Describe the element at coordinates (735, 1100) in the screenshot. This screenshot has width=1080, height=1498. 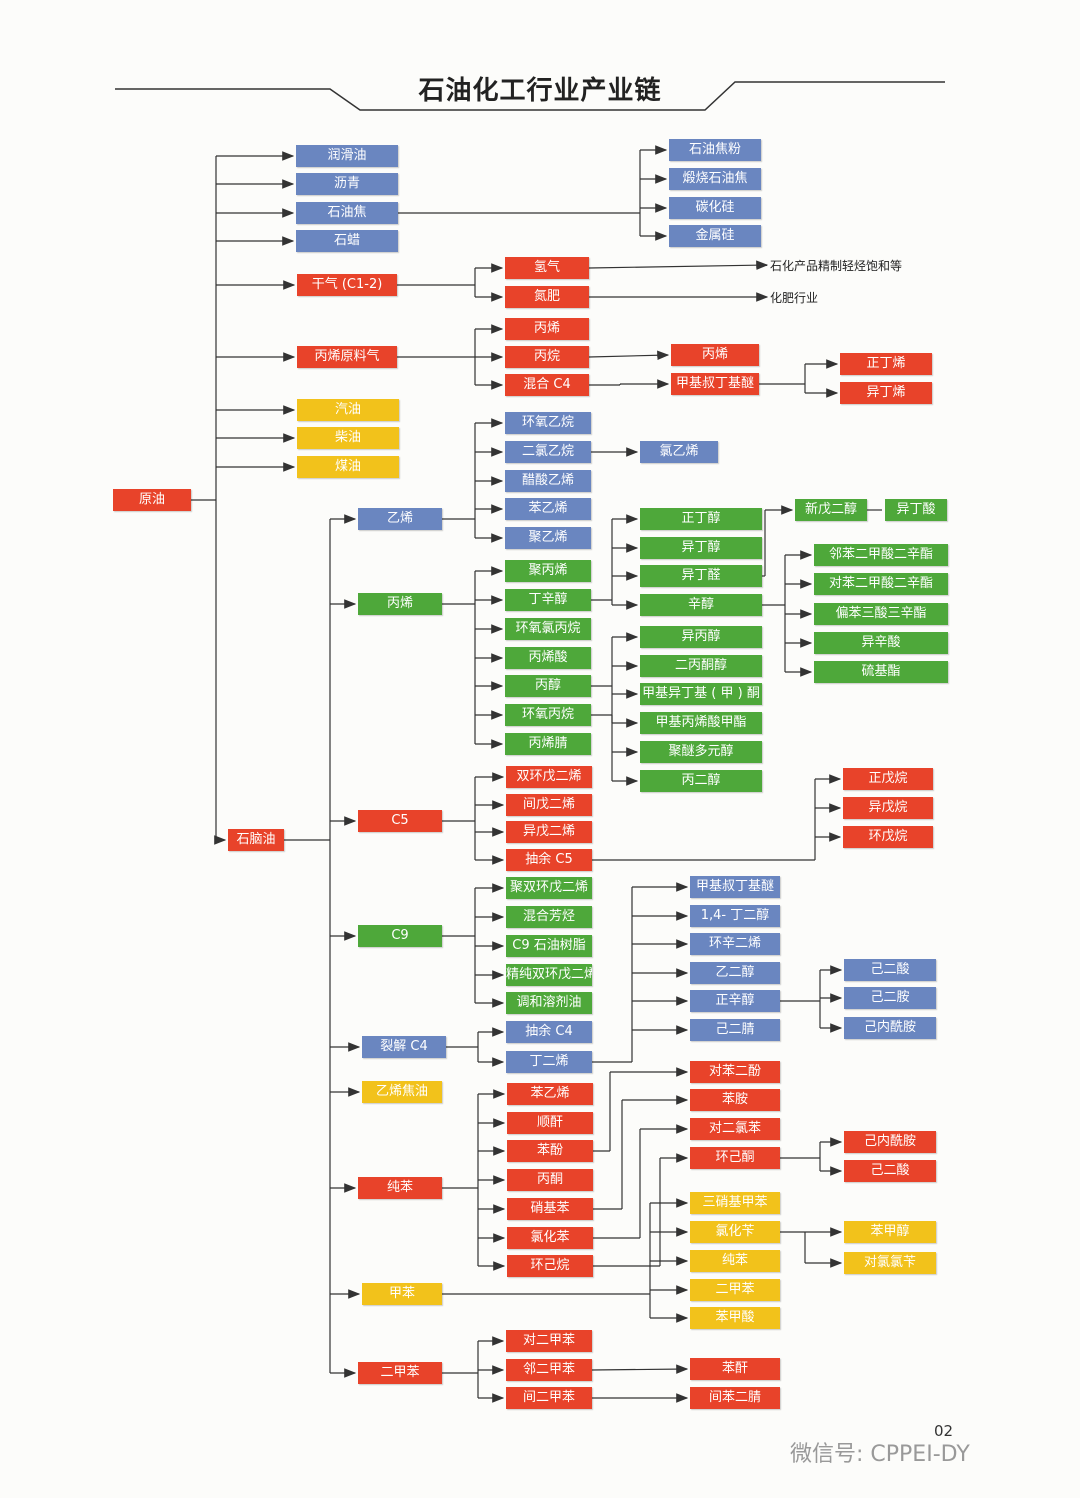
I see `node-aniline: 苯胺` at that location.